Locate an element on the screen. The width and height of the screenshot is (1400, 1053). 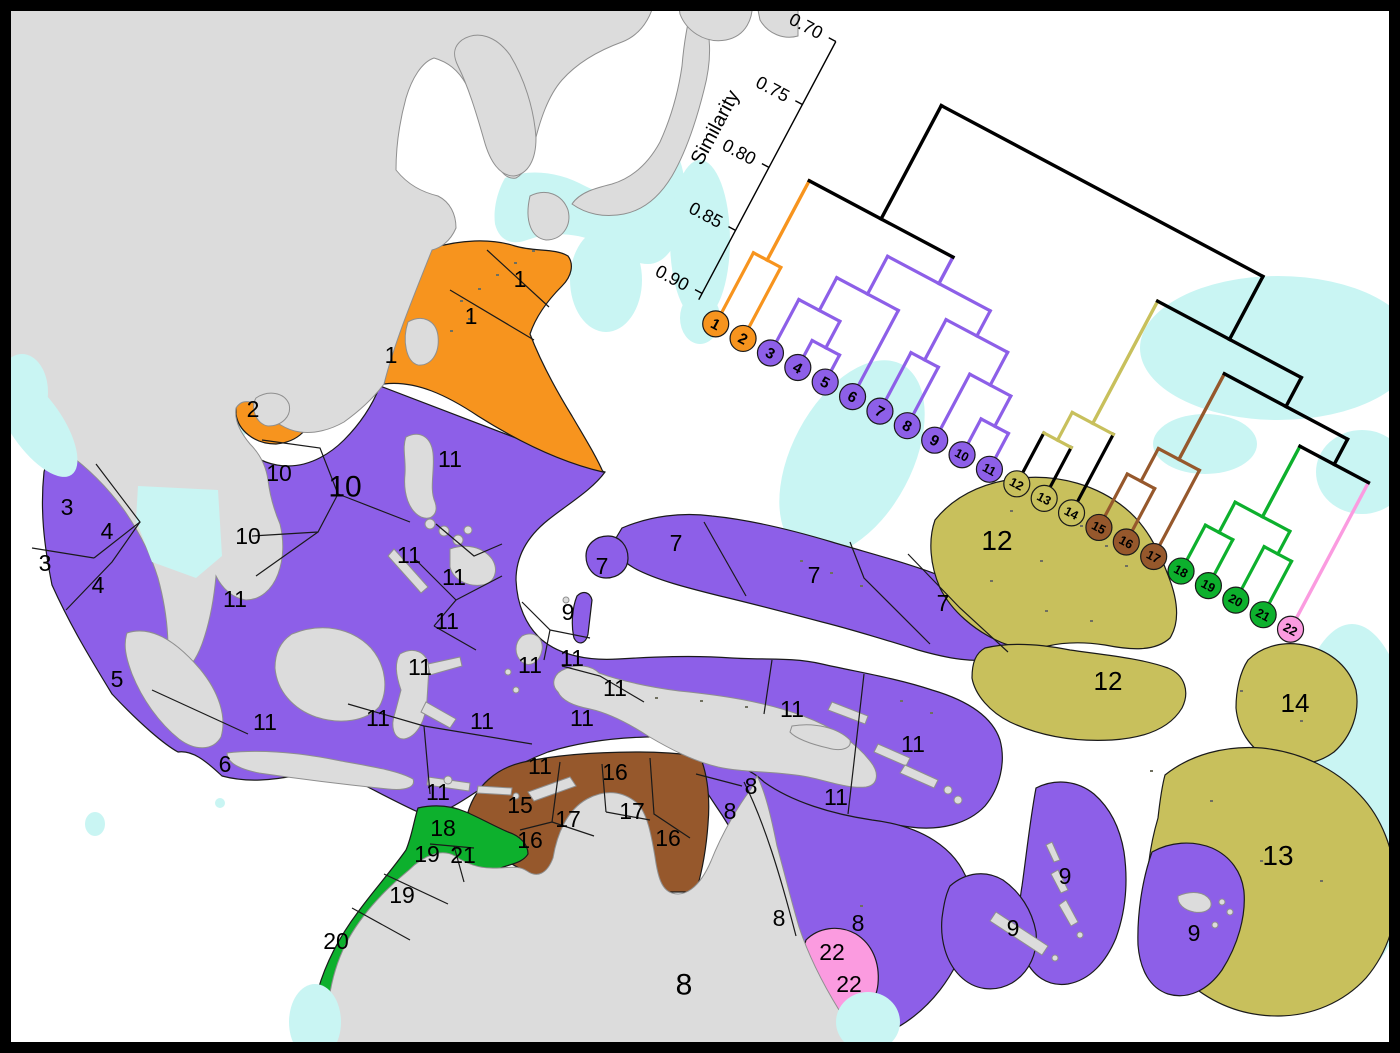
dendrogram-leaf-number: 11 is located at coordinates (989, 469).